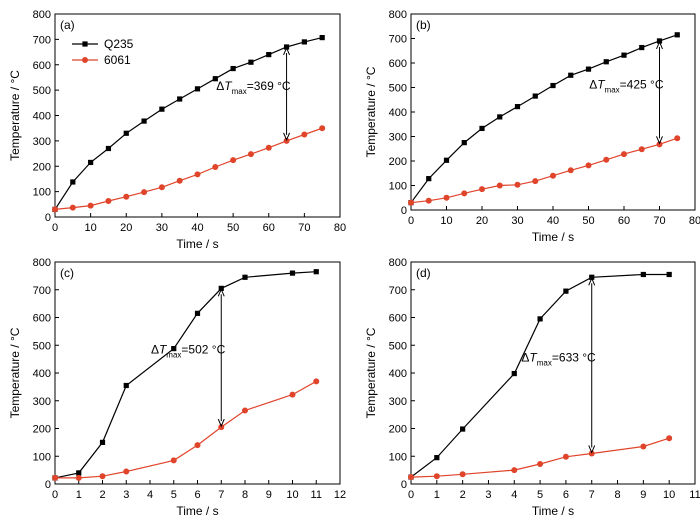 This screenshot has width=700, height=526. What do you see at coordinates (103, 52) in the screenshot?
I see `legend: Q235 6061` at bounding box center [103, 52].